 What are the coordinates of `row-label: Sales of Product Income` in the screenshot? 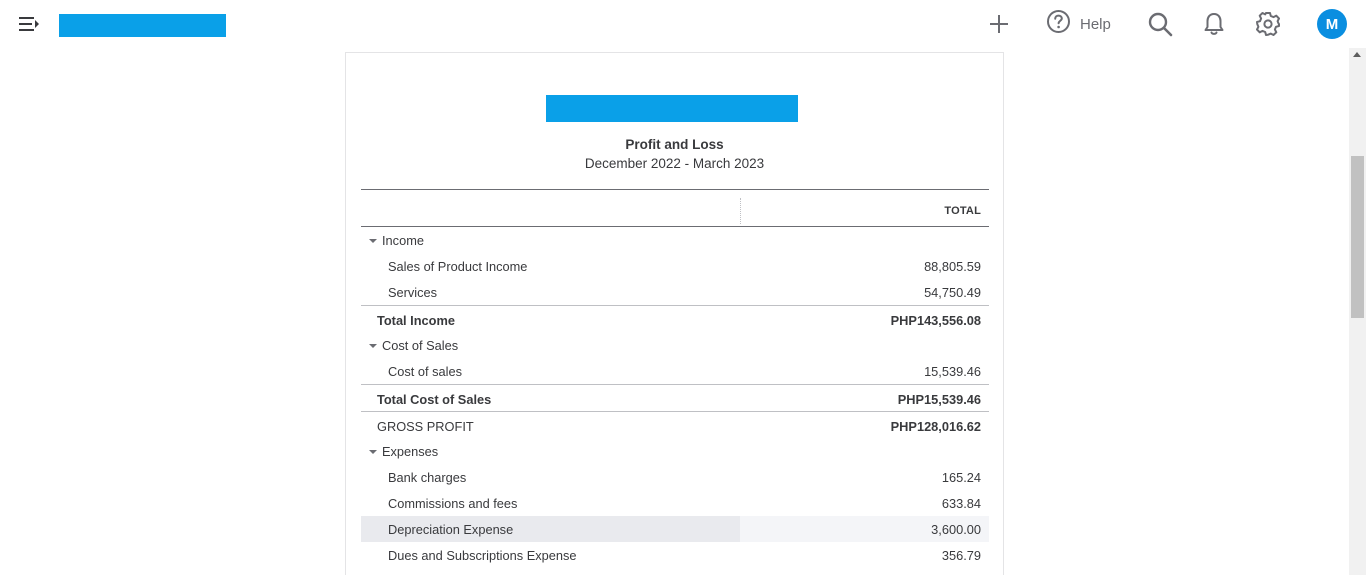 It's located at (458, 266).